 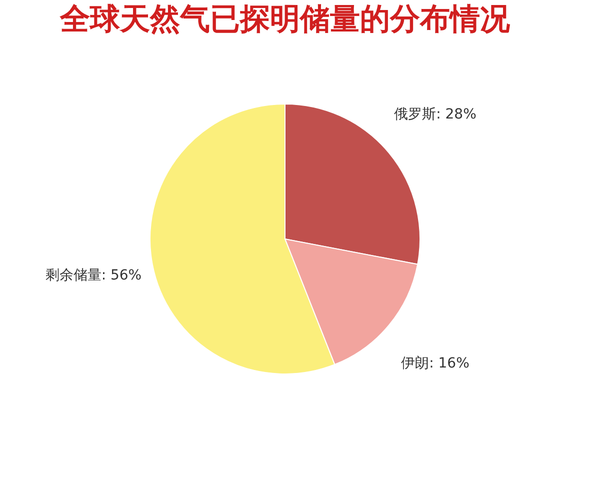 I want to click on slice-label: 俄罗斯: 28%, so click(x=435, y=114).